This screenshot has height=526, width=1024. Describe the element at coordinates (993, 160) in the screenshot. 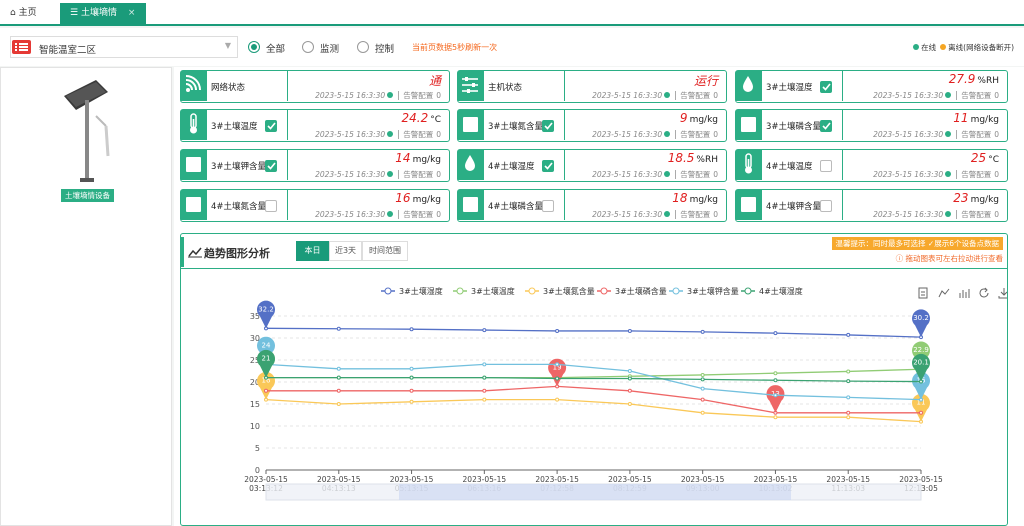

I see `unit: °C` at that location.